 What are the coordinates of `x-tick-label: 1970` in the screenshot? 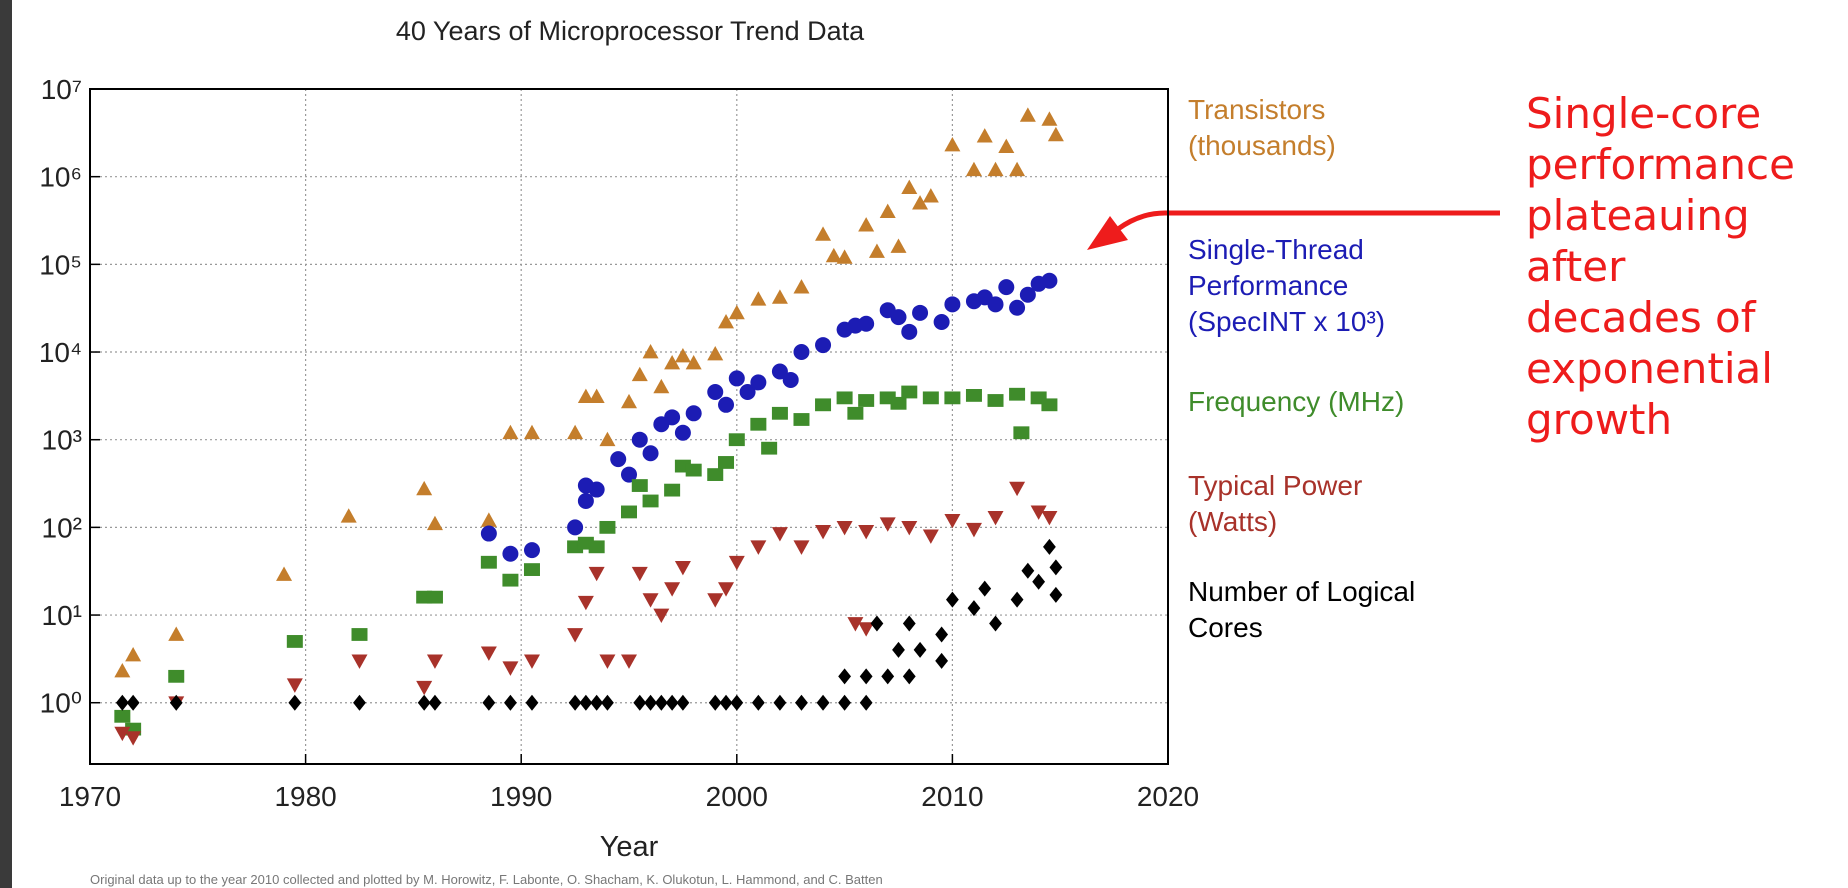 It's located at (90, 796).